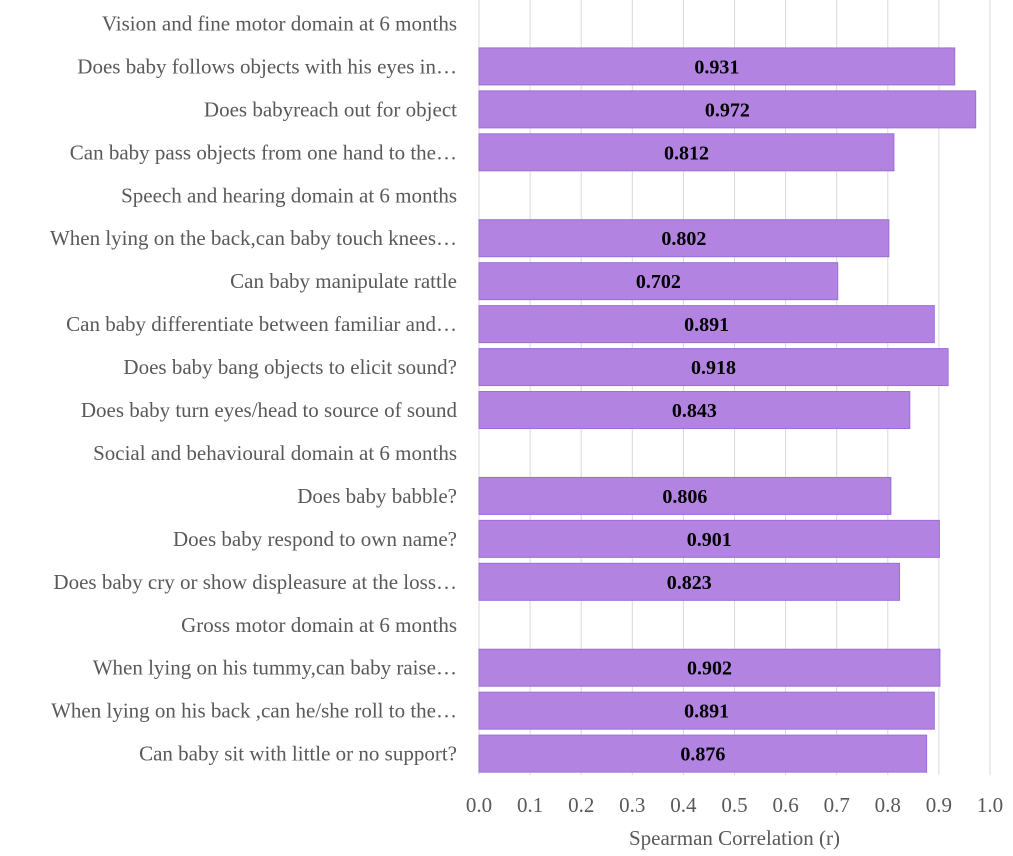  I want to click on category-label: Can baby sit with little or no support?, so click(298, 754).